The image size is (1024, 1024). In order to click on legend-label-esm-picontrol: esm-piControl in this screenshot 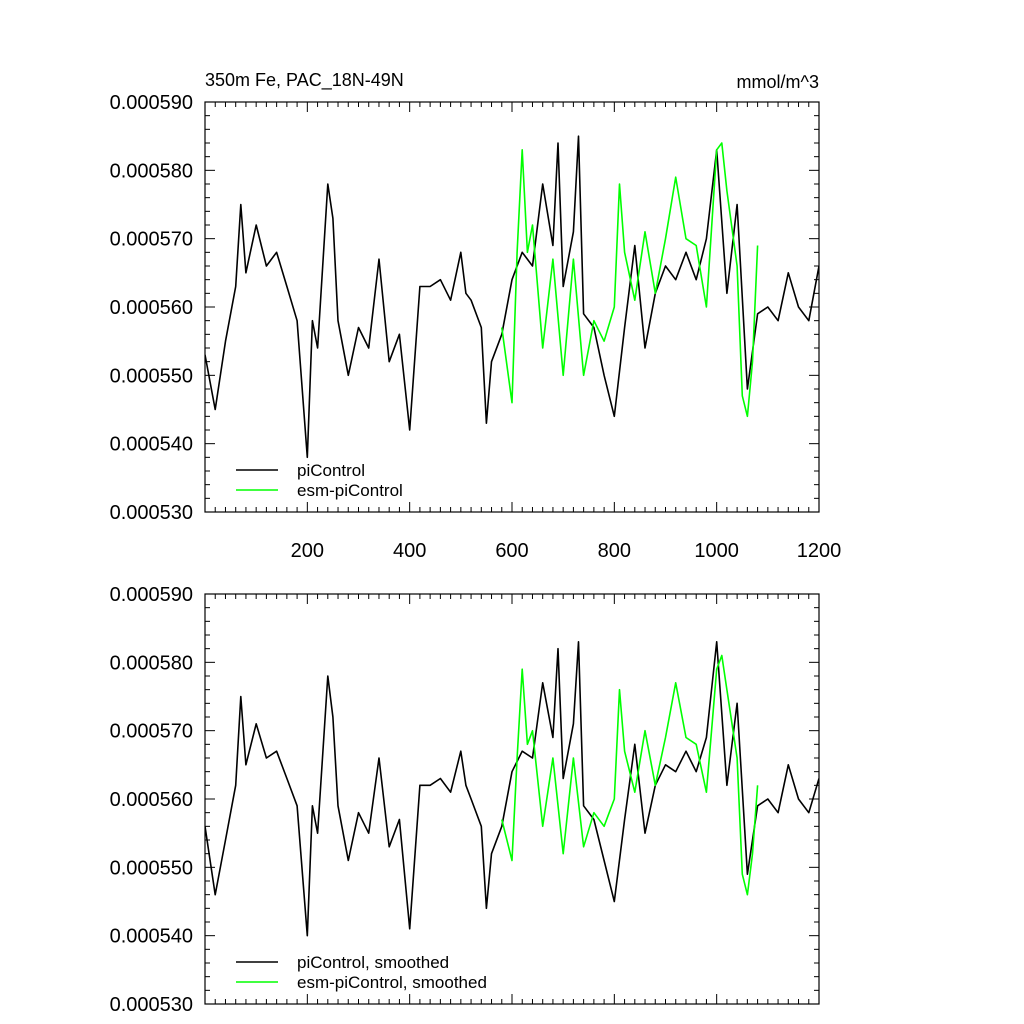, I will do `click(350, 490)`.